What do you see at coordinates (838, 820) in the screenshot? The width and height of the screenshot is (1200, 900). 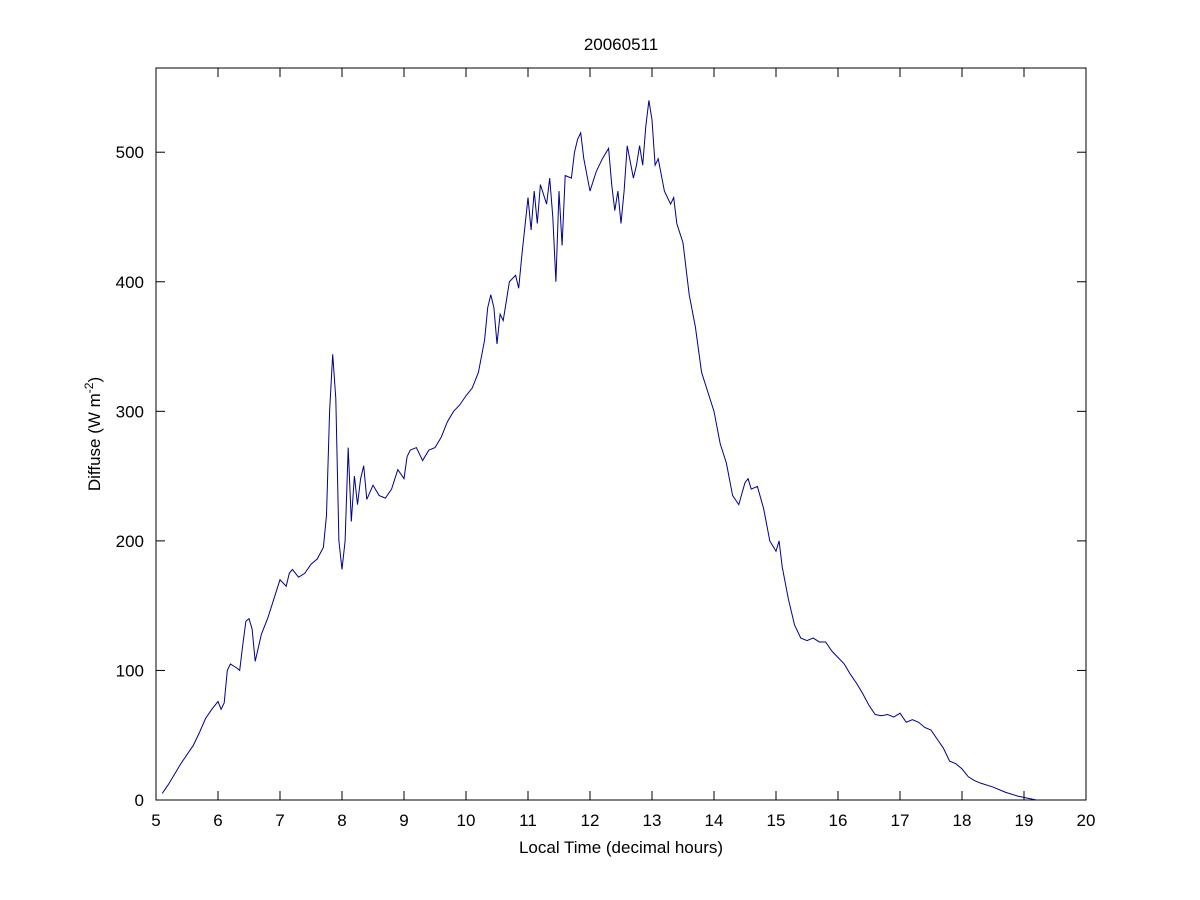 I see `x-tick-label: 16` at bounding box center [838, 820].